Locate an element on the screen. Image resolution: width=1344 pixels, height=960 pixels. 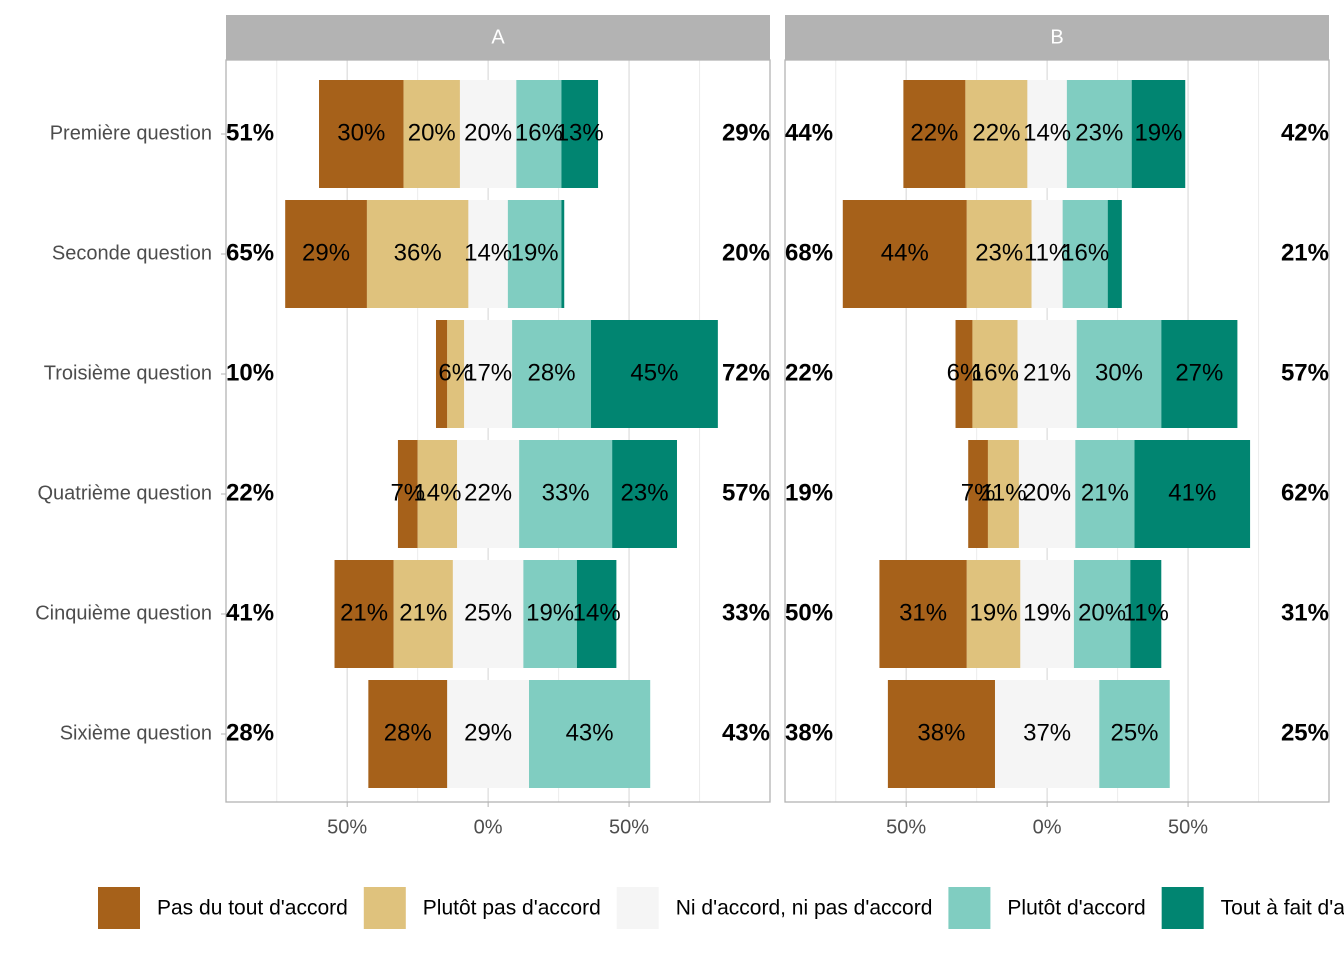
value-label: 11% is located at coordinates (1003, 492).